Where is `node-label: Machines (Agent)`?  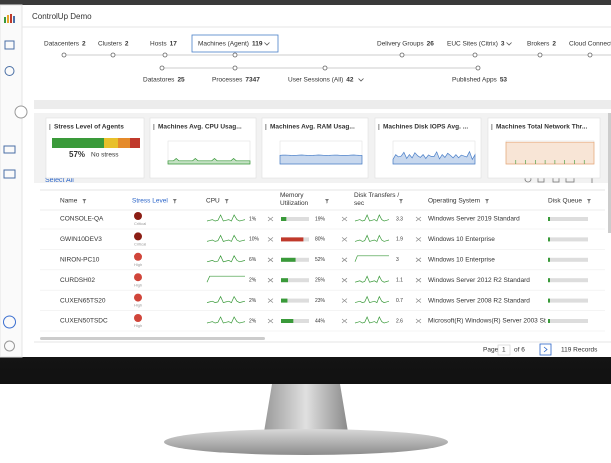
node-label: Machines (Agent) is located at coordinates (223, 44).